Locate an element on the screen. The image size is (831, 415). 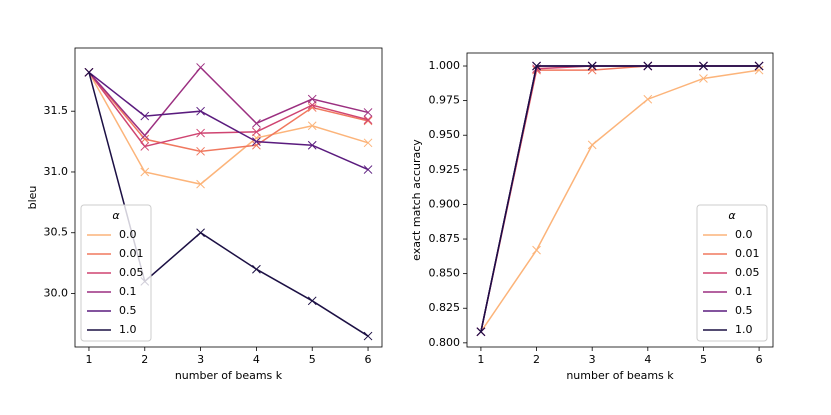
y-tick-label: 30.0 is located at coordinates (56, 293).